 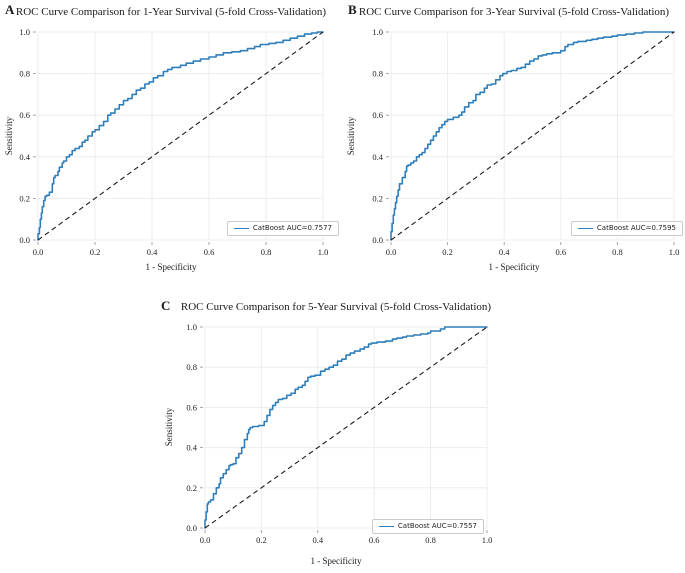 What do you see at coordinates (166, 305) in the screenshot?
I see `panel-label-c: C` at bounding box center [166, 305].